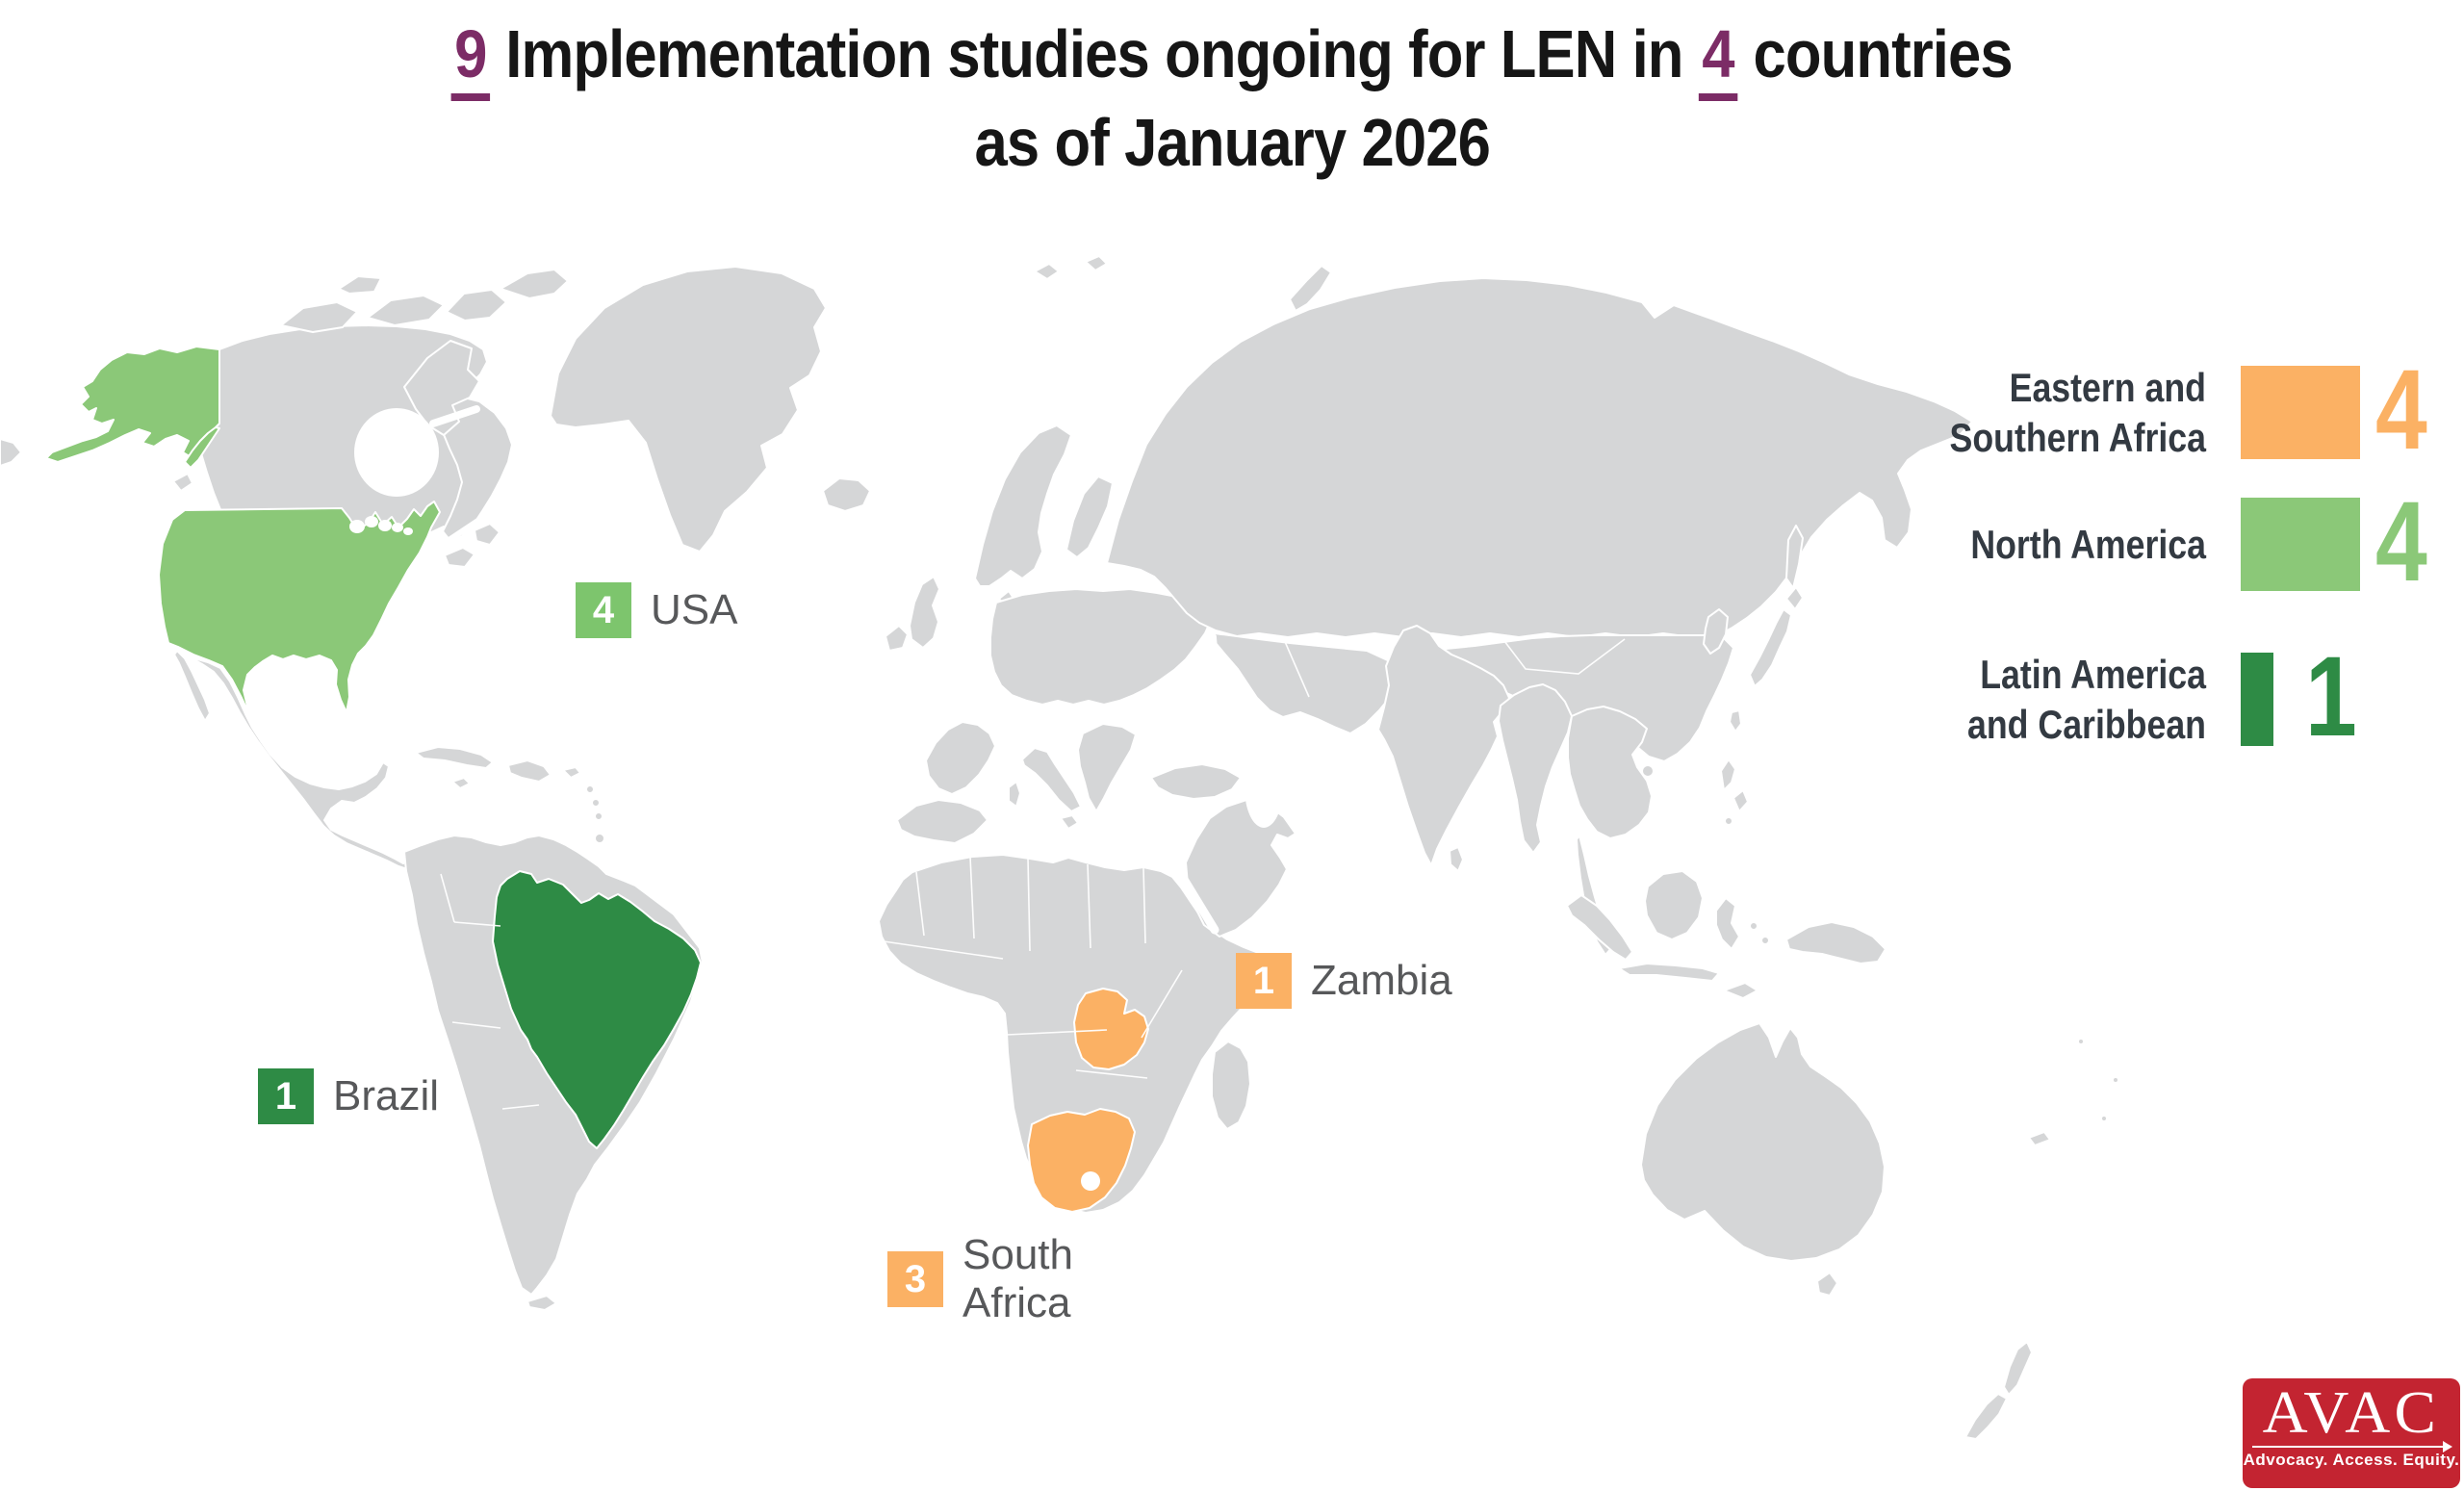 The width and height of the screenshot is (2464, 1491). What do you see at coordinates (2300, 412) in the screenshot?
I see `legend-esa-swatch` at bounding box center [2300, 412].